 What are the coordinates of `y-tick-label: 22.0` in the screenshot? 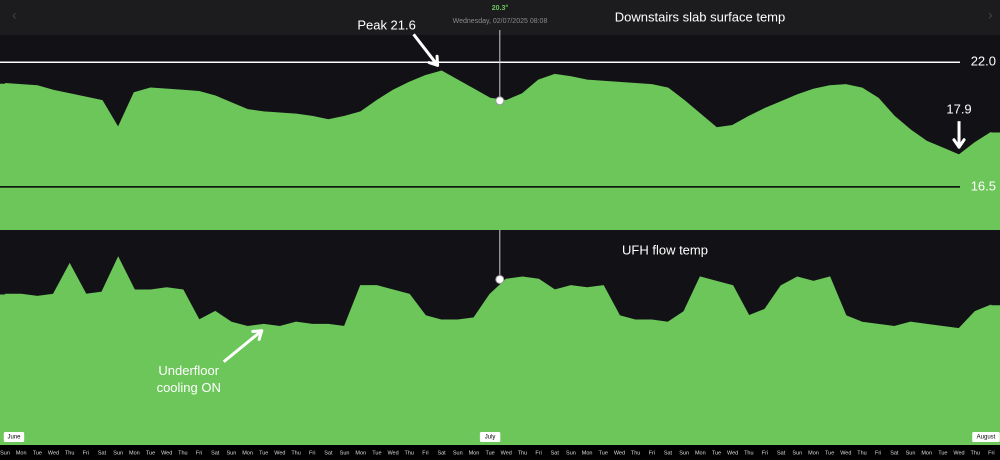 It's located at (983, 61).